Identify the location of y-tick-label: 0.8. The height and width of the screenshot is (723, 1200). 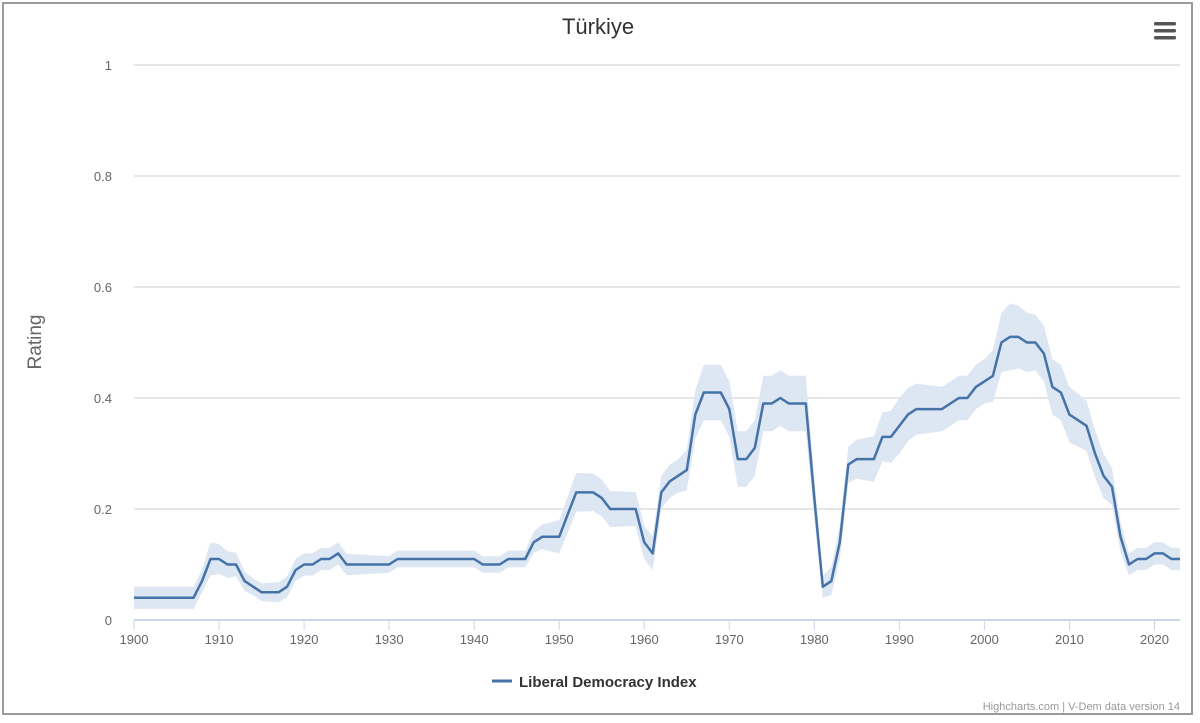
(103, 176).